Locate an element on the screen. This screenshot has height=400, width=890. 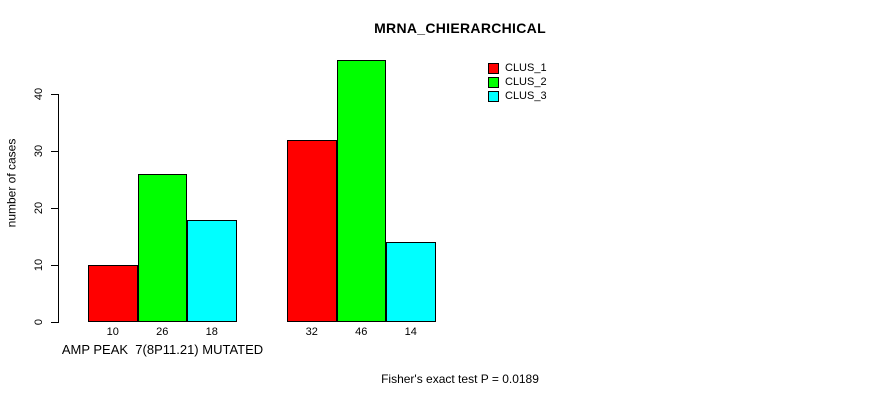
legend-label: CLUS_2 is located at coordinates (526, 82).